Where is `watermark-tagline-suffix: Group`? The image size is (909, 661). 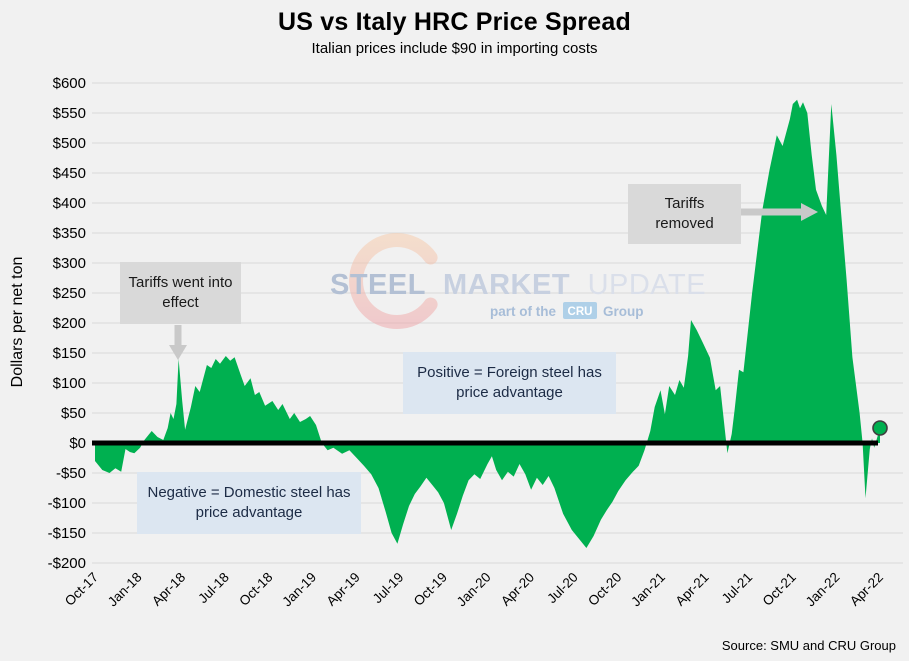
watermark-tagline-suffix: Group is located at coordinates (623, 311).